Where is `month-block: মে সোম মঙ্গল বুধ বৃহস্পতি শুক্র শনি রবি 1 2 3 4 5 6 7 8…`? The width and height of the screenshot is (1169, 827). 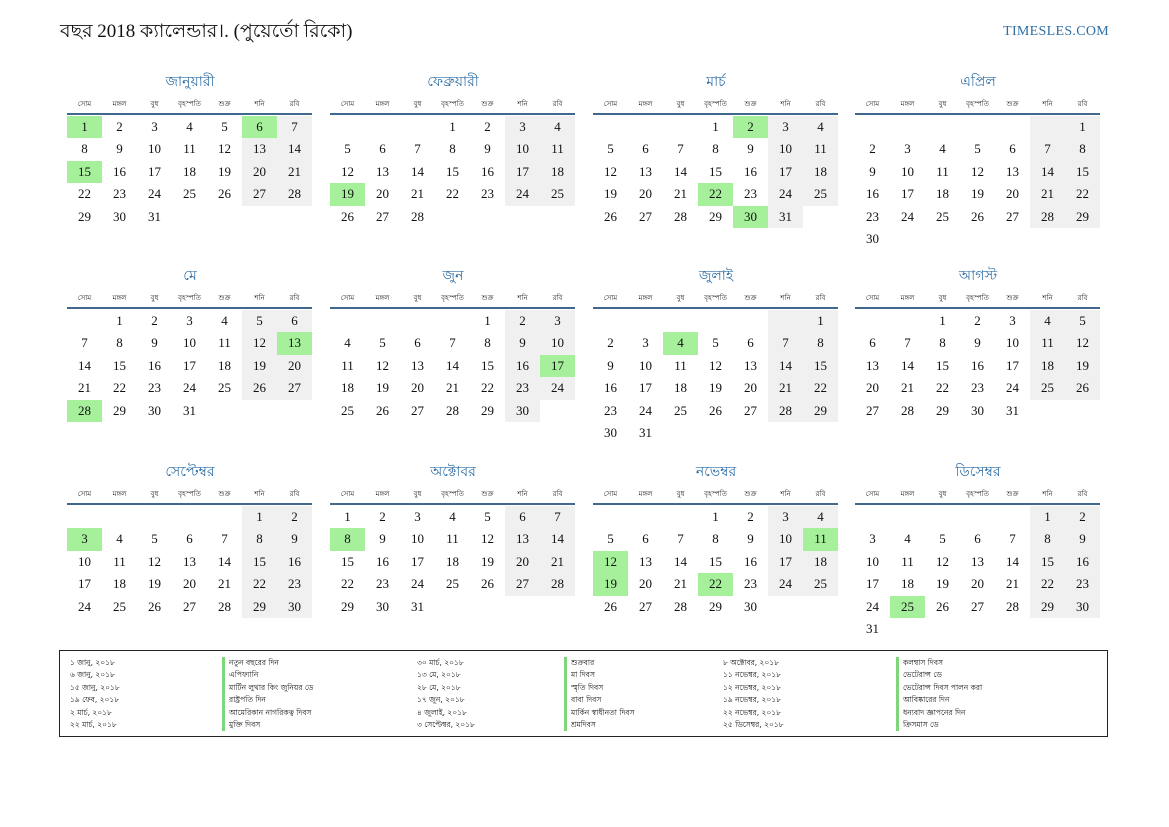 month-block: মে সোম মঙ্গল বুধ বৃহস্পতি শুক্র শনি রবি 1 2 3 4 5 6 7 8… is located at coordinates (190, 344).